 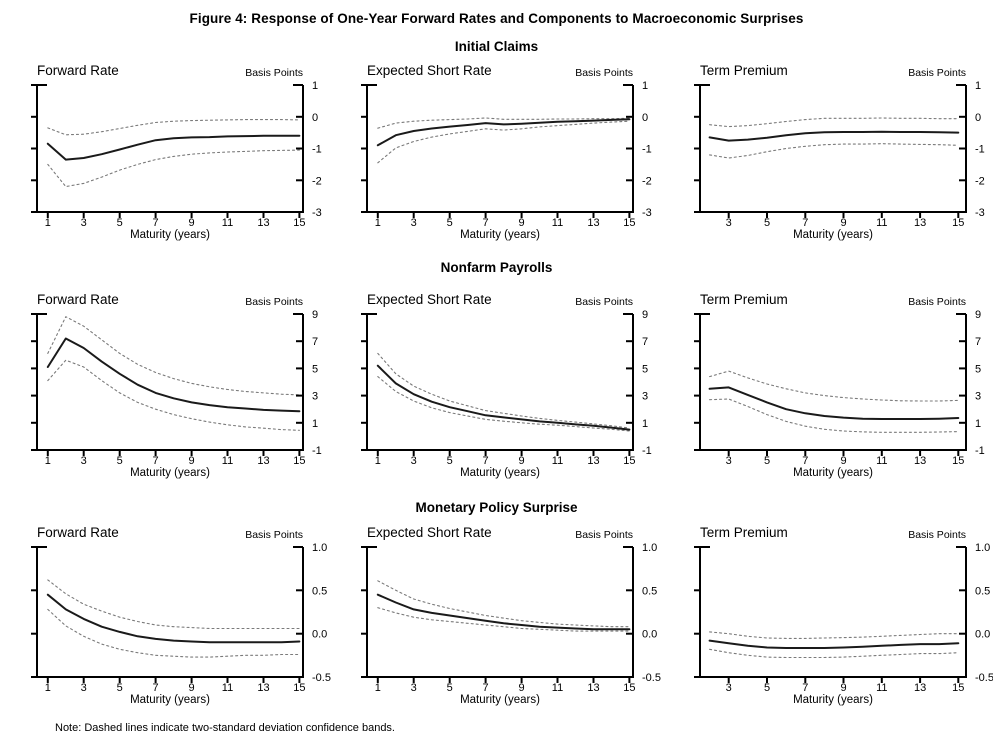 What do you see at coordinates (181, 618) in the screenshot?
I see `chart-monetary-policy-forward-rate: 1.00.50.0-0.51 3 5 7 9 11 13 15` at bounding box center [181, 618].